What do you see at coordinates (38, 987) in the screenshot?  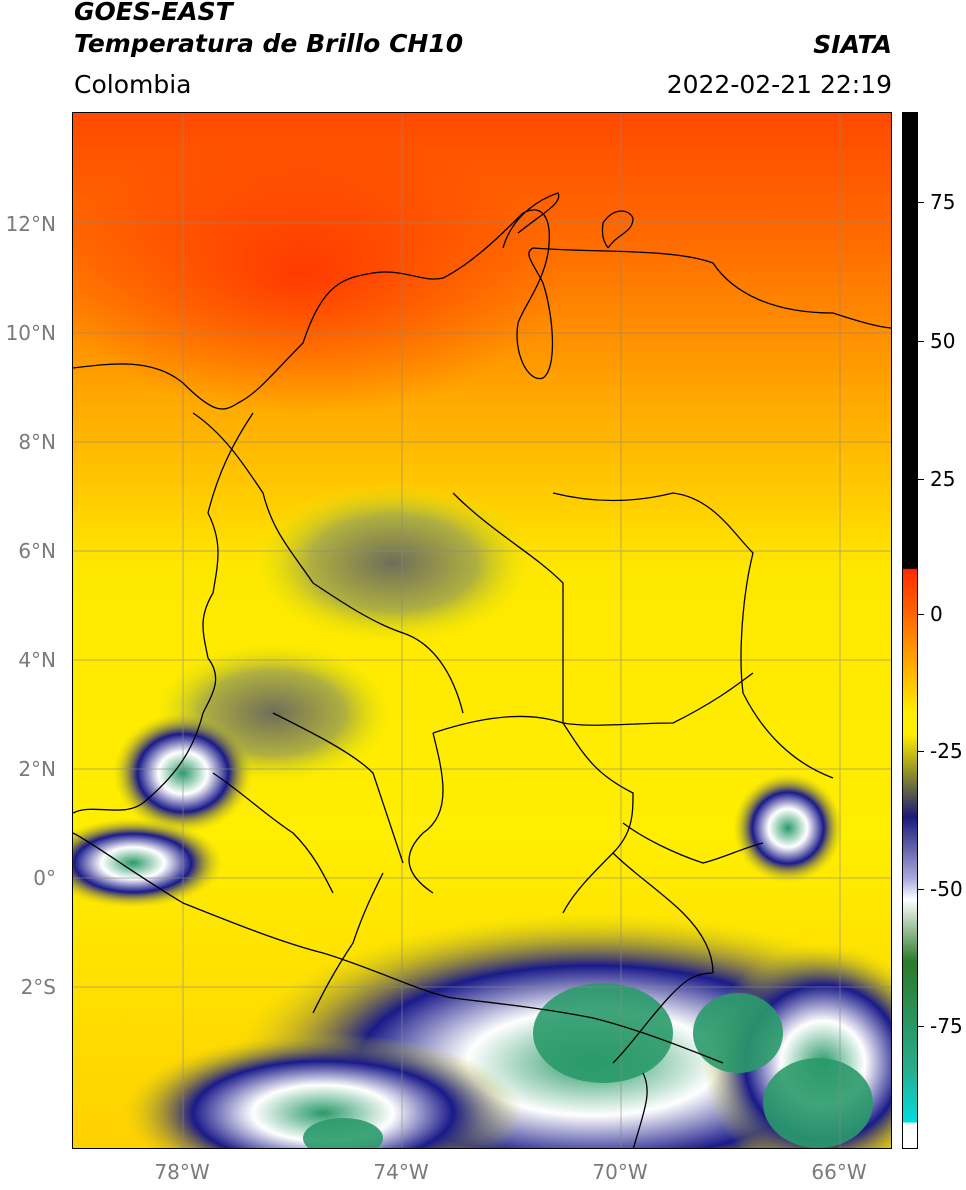 I see `lat-label: 2°S` at bounding box center [38, 987].